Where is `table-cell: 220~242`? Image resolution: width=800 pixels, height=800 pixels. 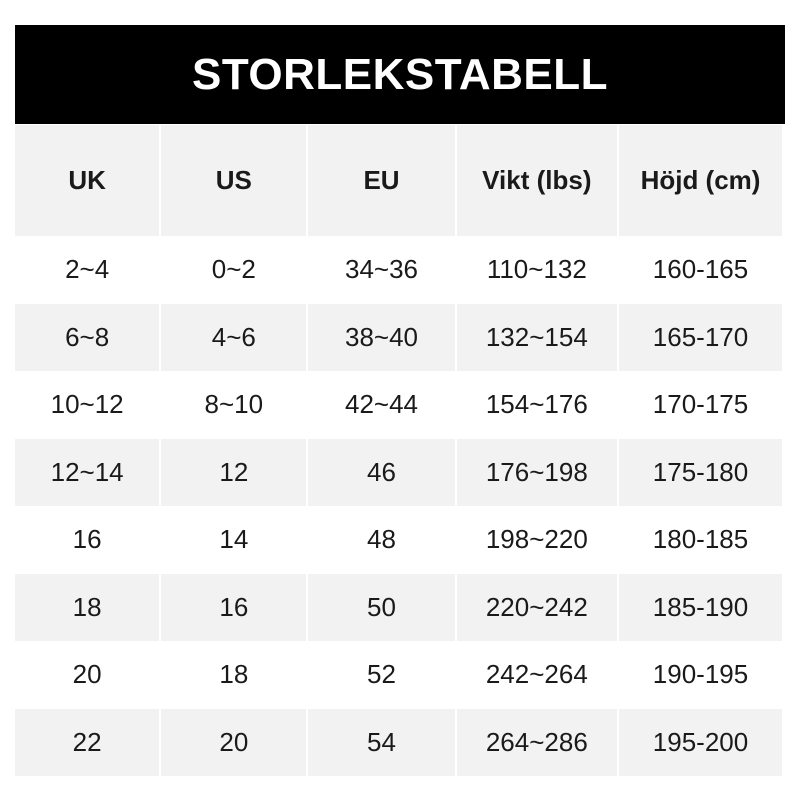 table-cell: 220~242 is located at coordinates (537, 607).